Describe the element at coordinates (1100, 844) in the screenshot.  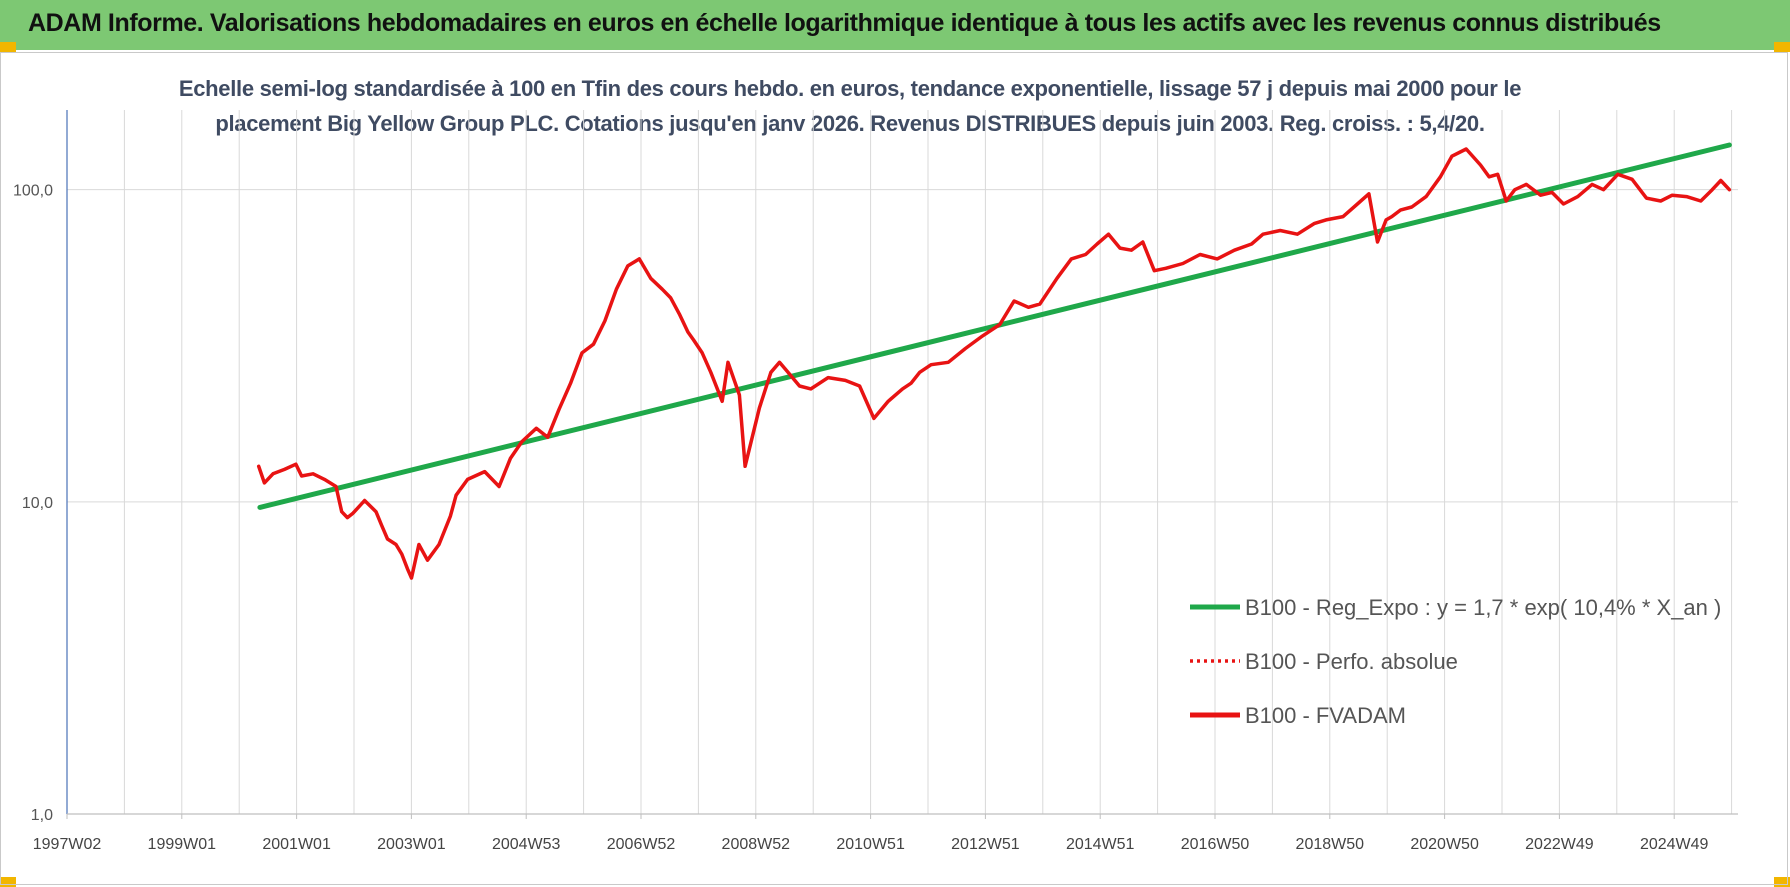
I see `x-tick-label: 2014W51` at that location.